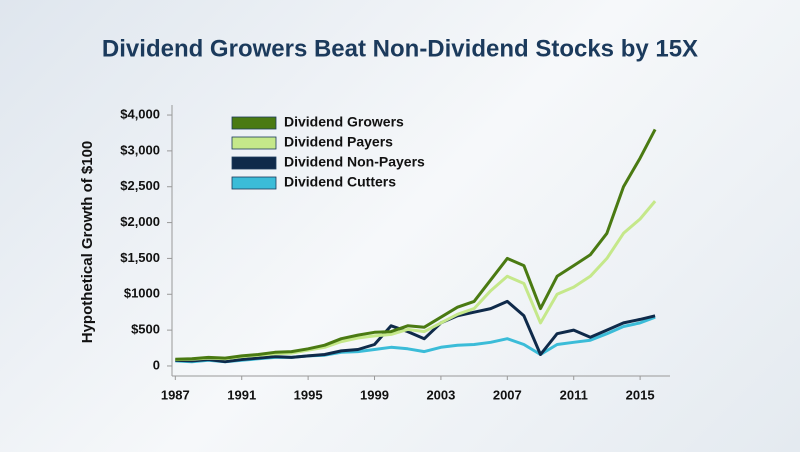  Describe the element at coordinates (640, 394) in the screenshot. I see `x-tick-label: 2015` at that location.